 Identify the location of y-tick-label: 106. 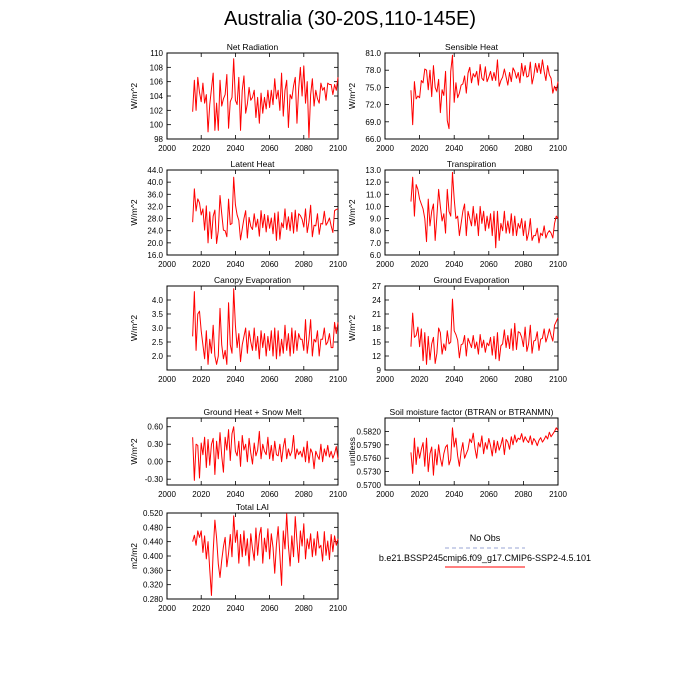
(157, 82).